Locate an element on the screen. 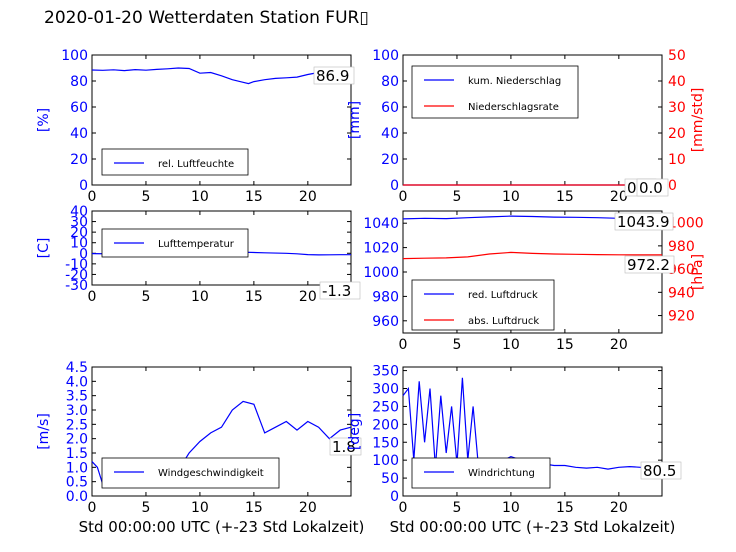  legend-label: Niederschlagsrate is located at coordinates (513, 107).